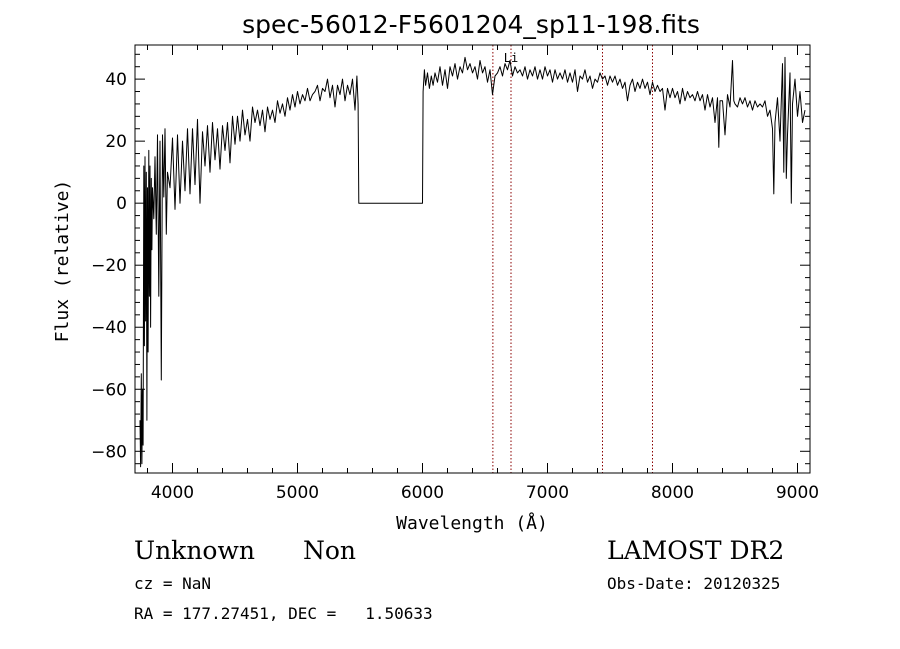  I want to click on x-tick-label-2: 6000, so click(422, 493).